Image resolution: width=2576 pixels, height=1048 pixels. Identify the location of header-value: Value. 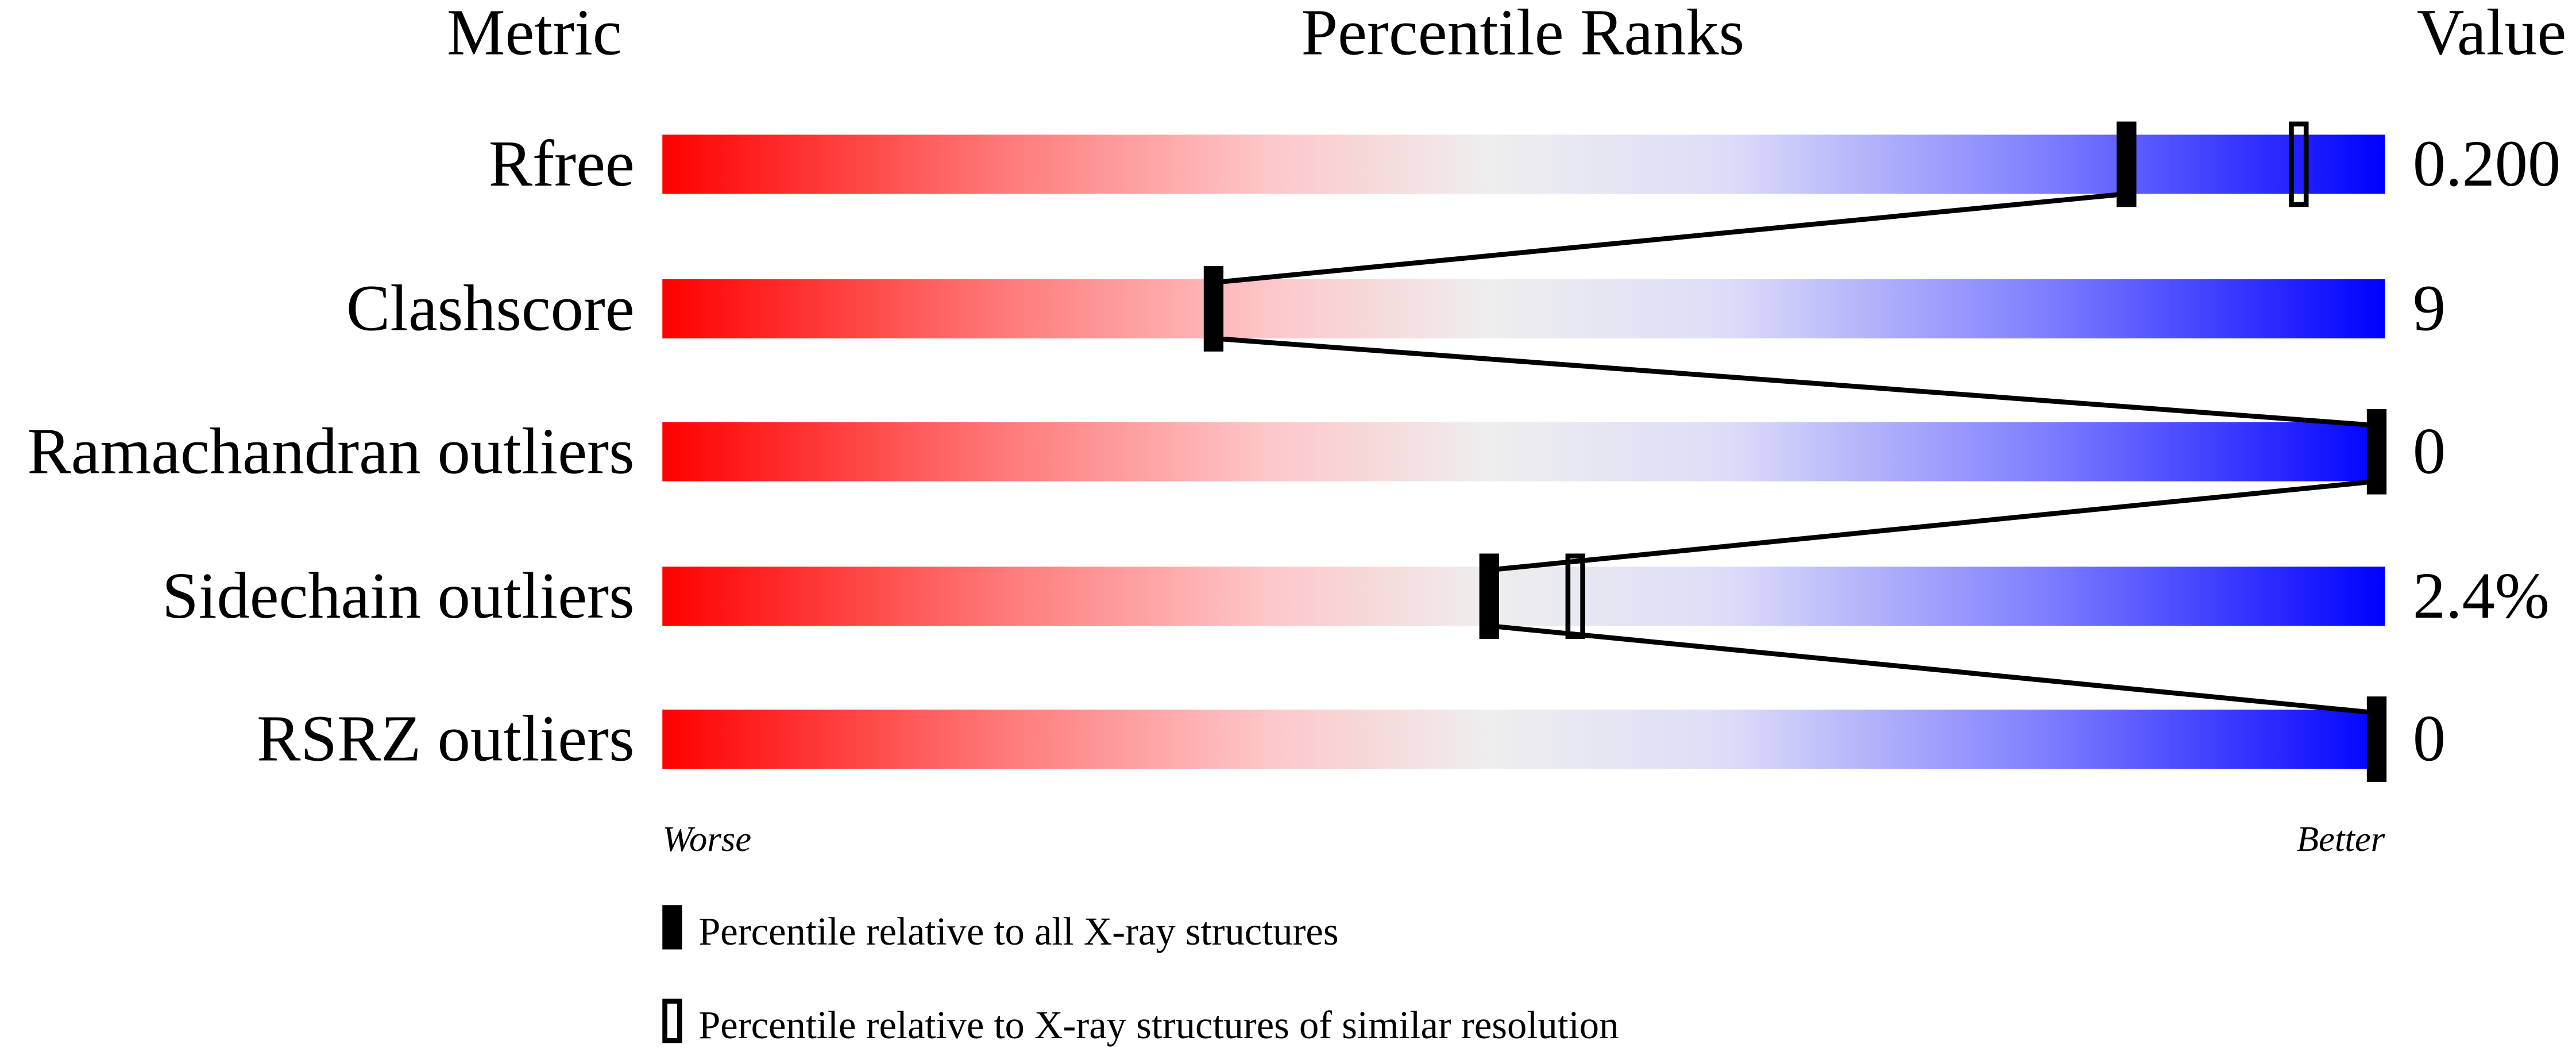
(2491, 34).